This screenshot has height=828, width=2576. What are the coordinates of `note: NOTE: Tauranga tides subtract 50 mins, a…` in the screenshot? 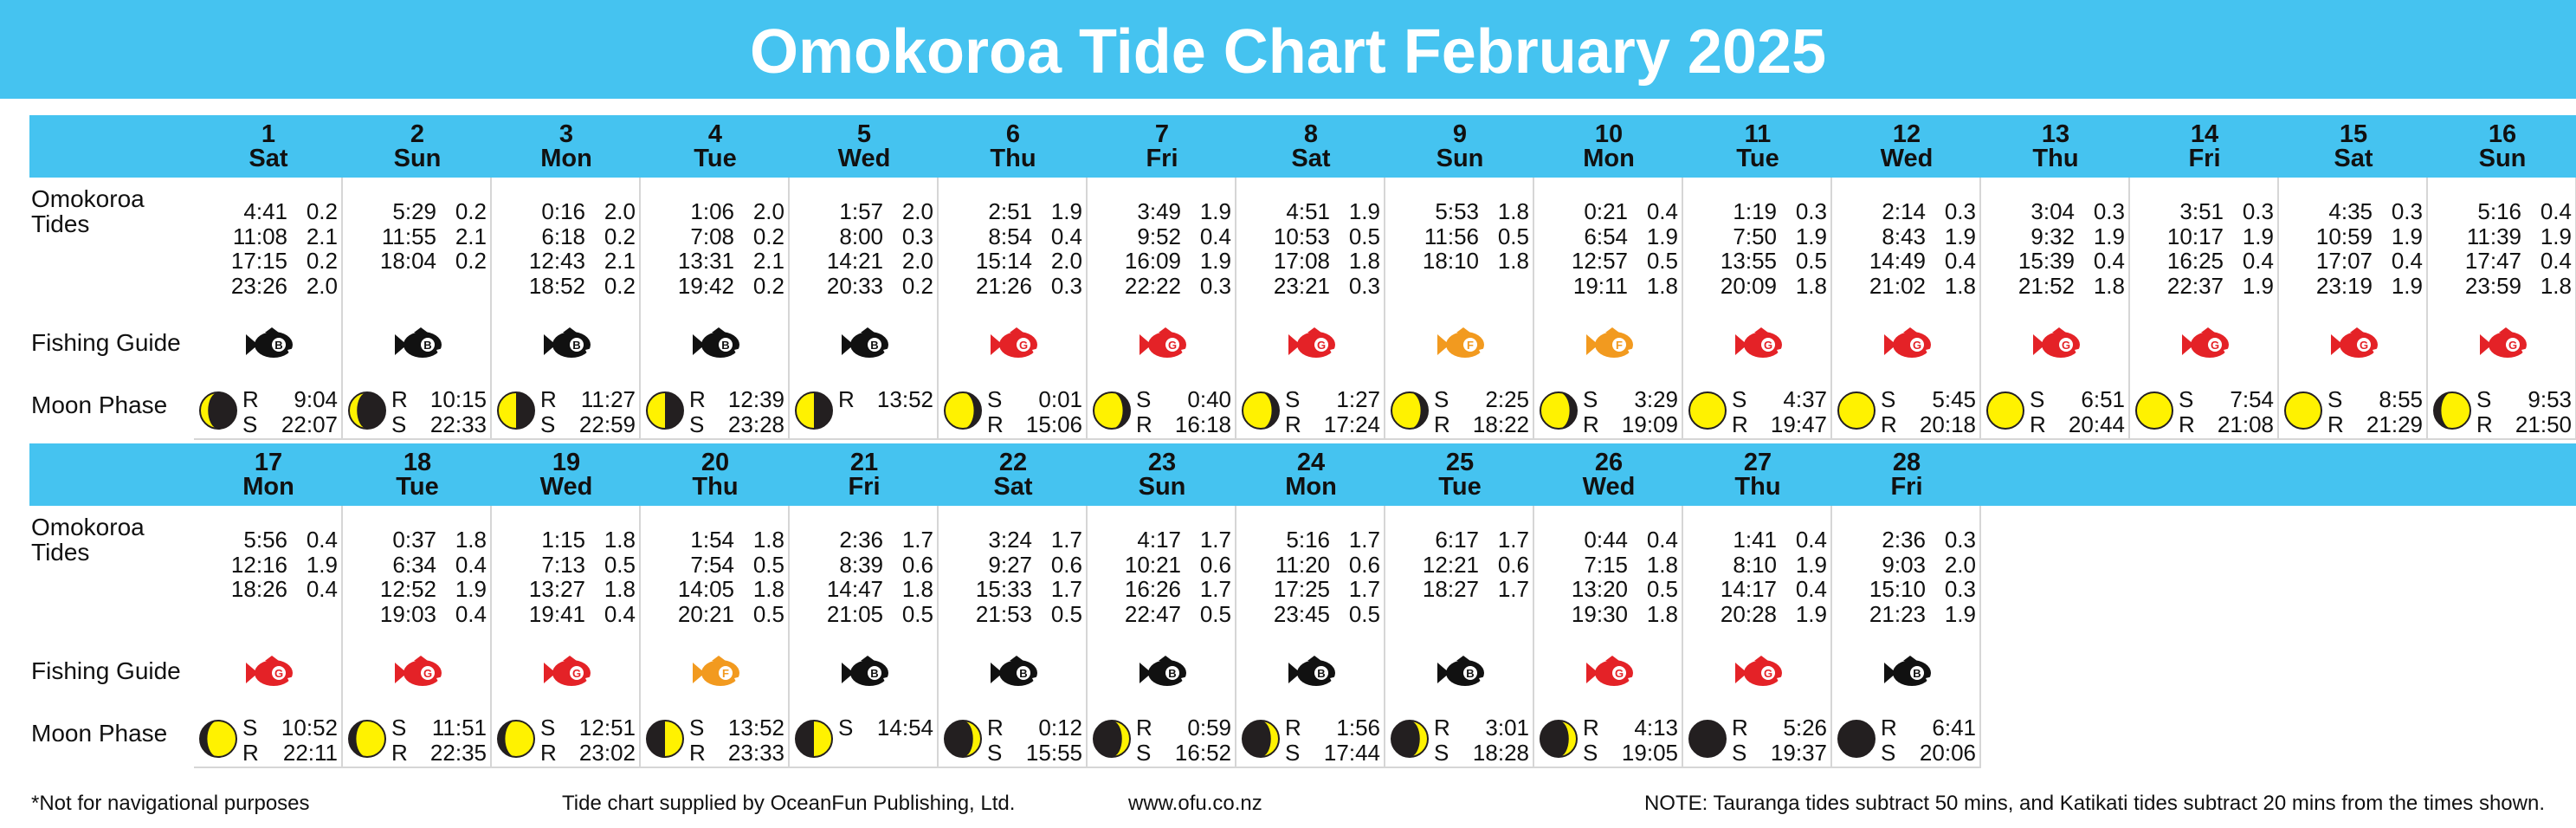 It's located at (2094, 803).